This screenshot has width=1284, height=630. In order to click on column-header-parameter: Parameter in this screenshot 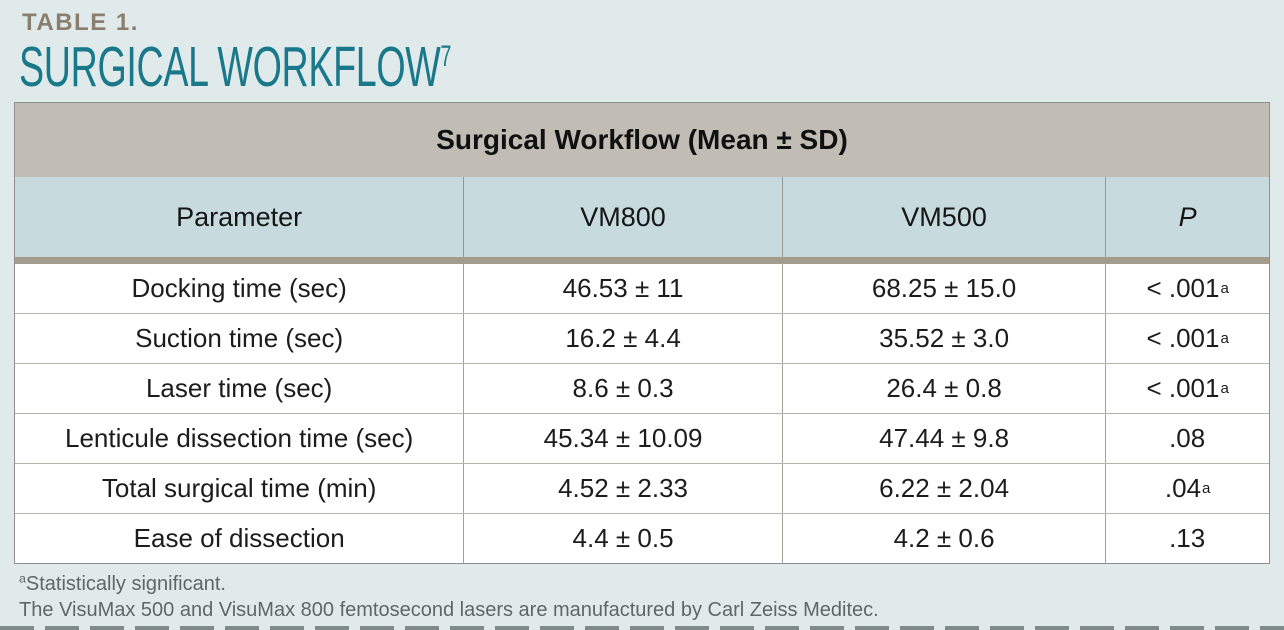, I will do `click(239, 216)`.